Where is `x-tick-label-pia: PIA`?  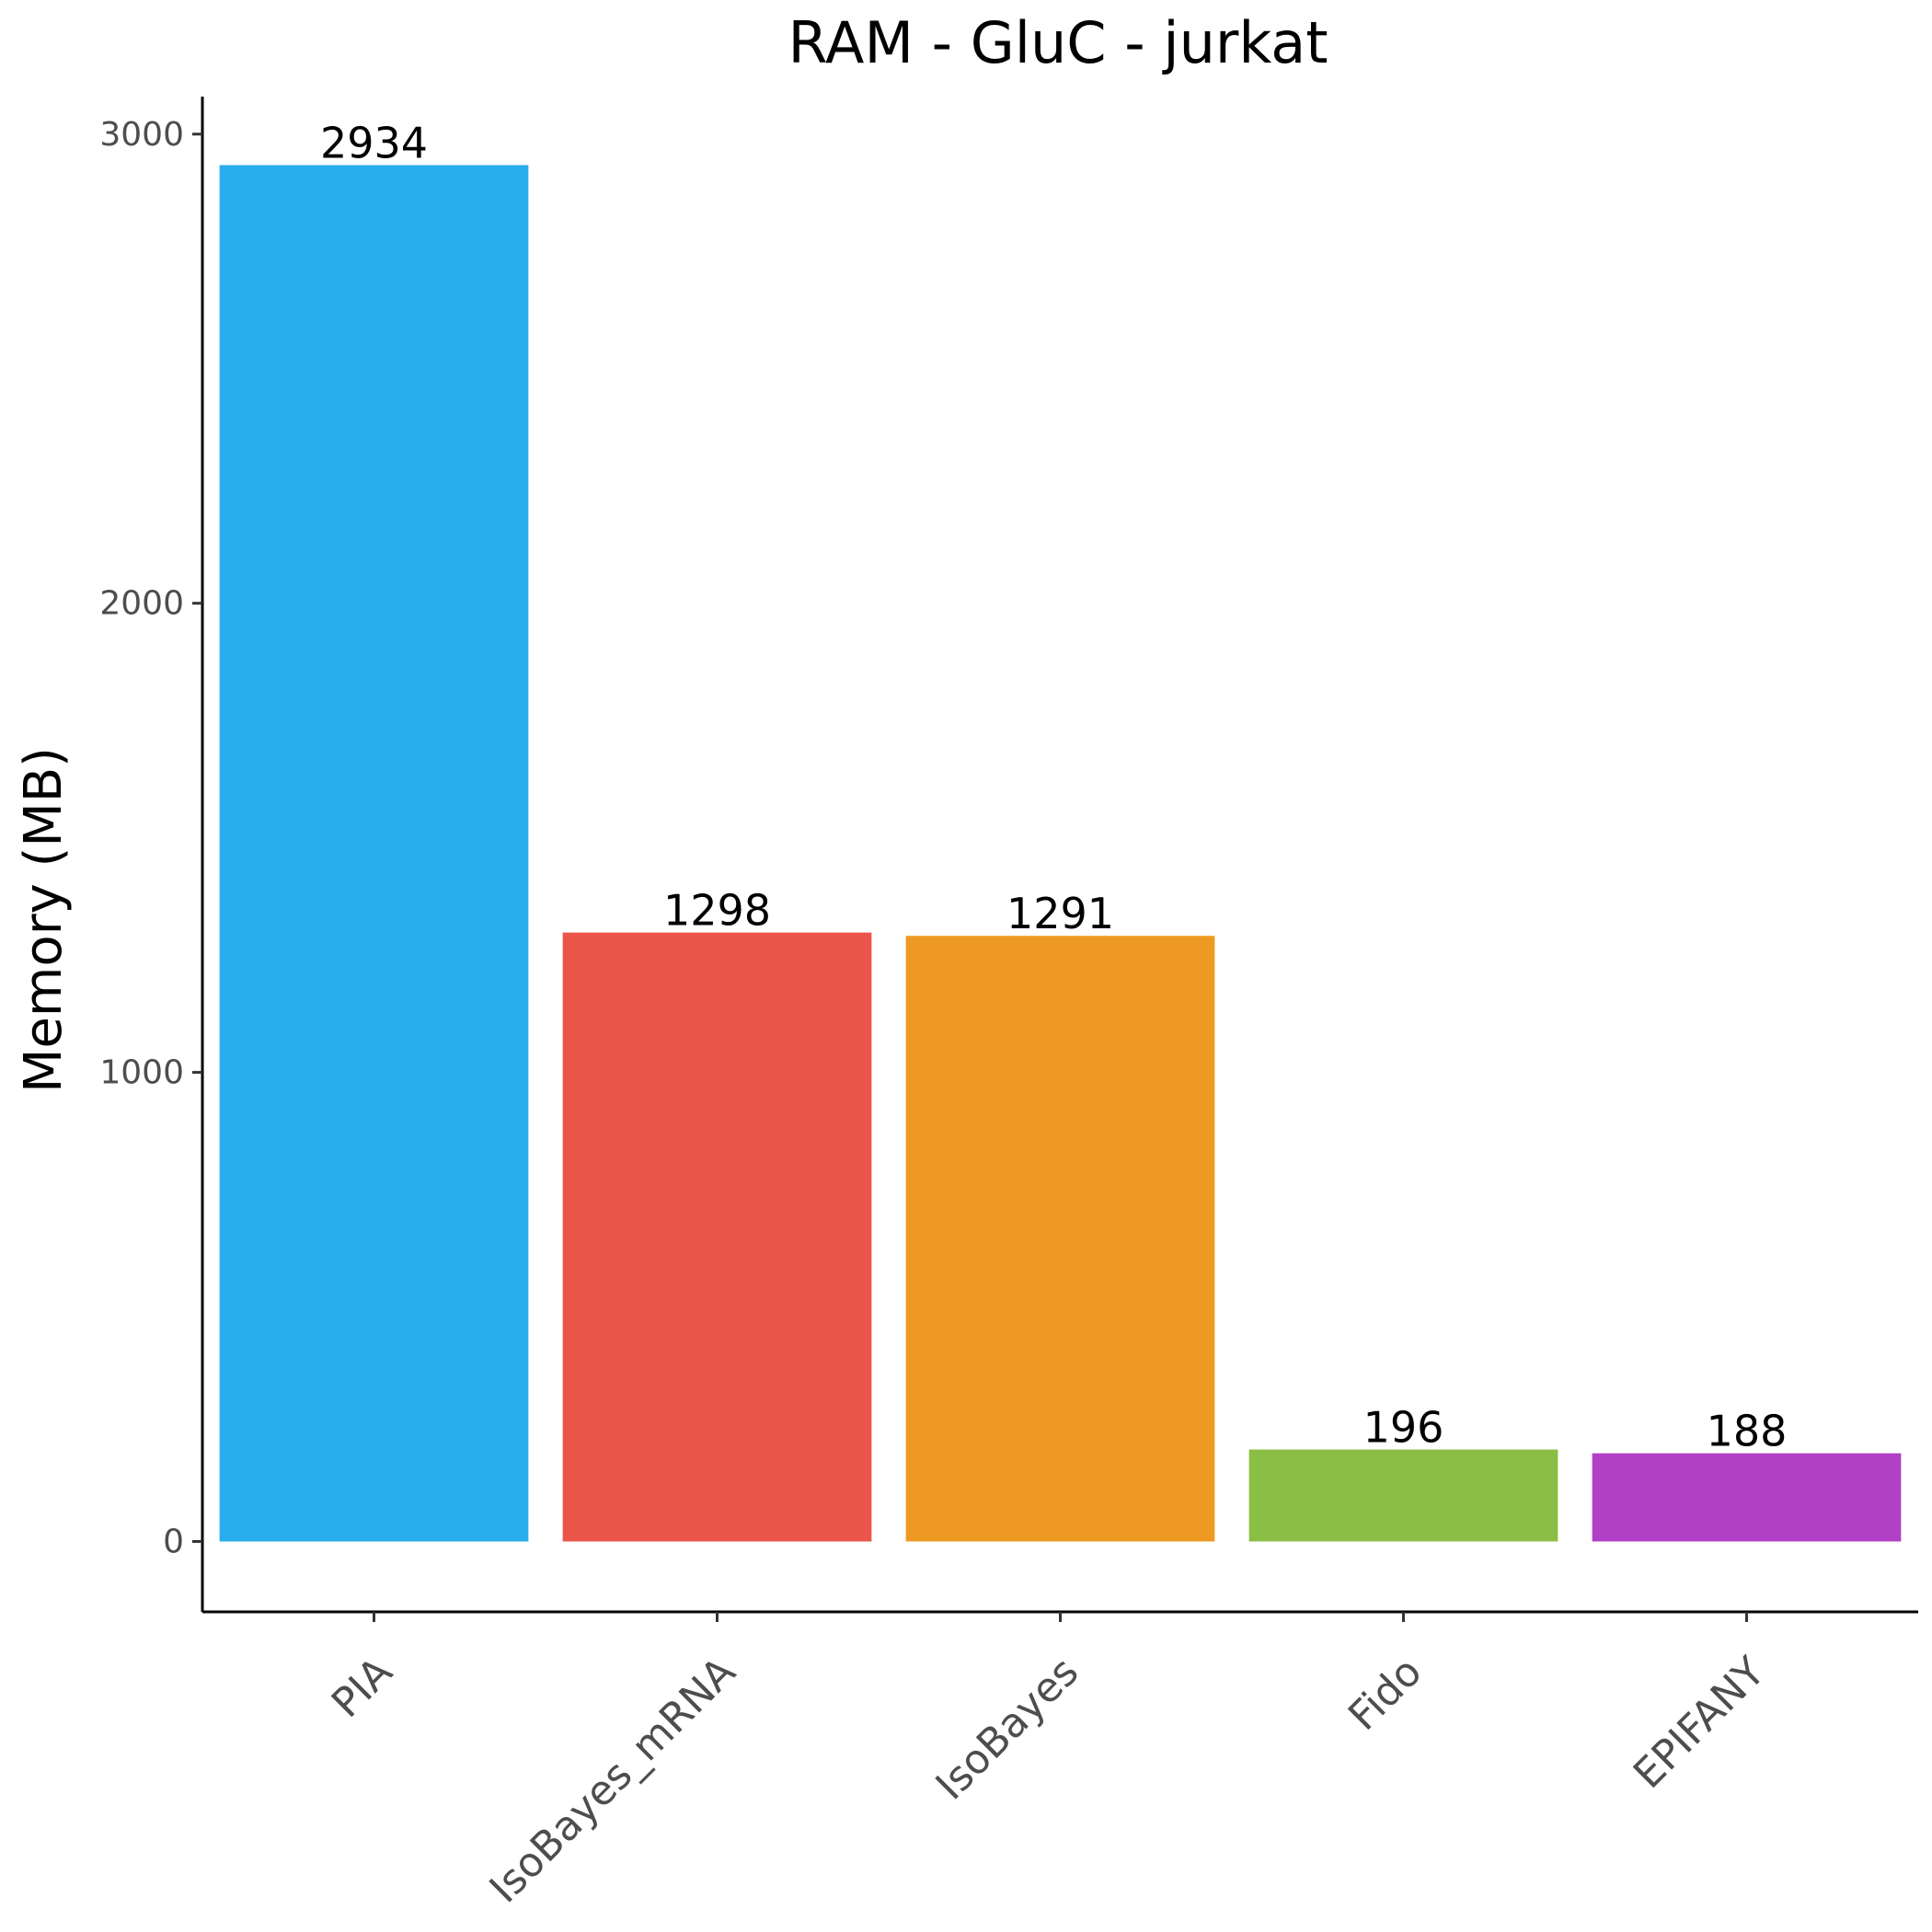
x-tick-label-pia: PIA is located at coordinates (362, 1688).